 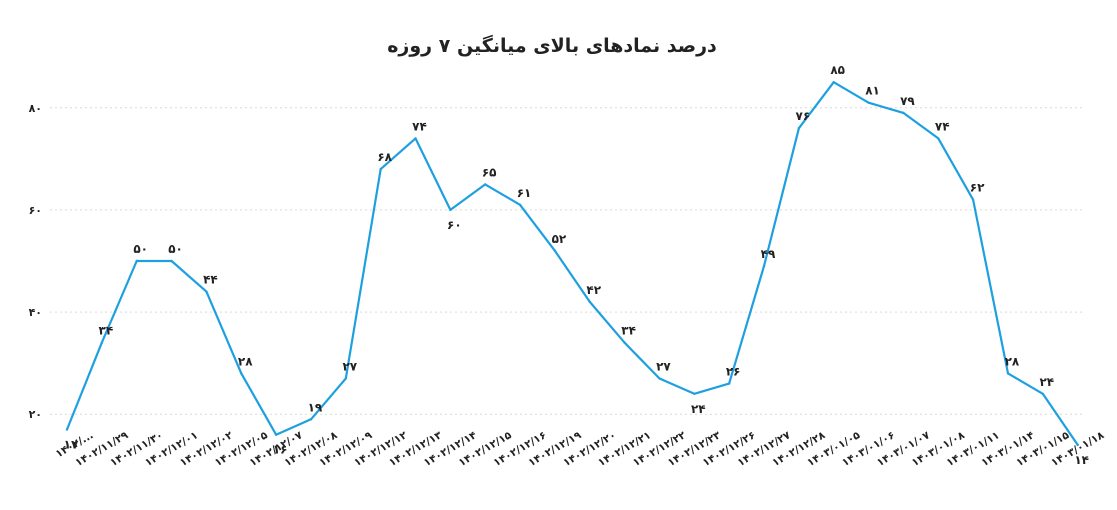 I want to click on y-tick-label: ۸۰, so click(x=35, y=108).